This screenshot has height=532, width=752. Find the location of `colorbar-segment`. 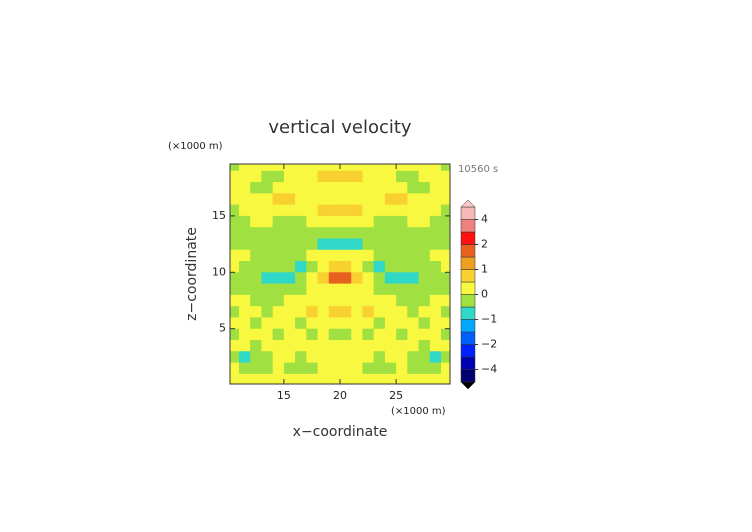

colorbar-segment is located at coordinates (468, 263).